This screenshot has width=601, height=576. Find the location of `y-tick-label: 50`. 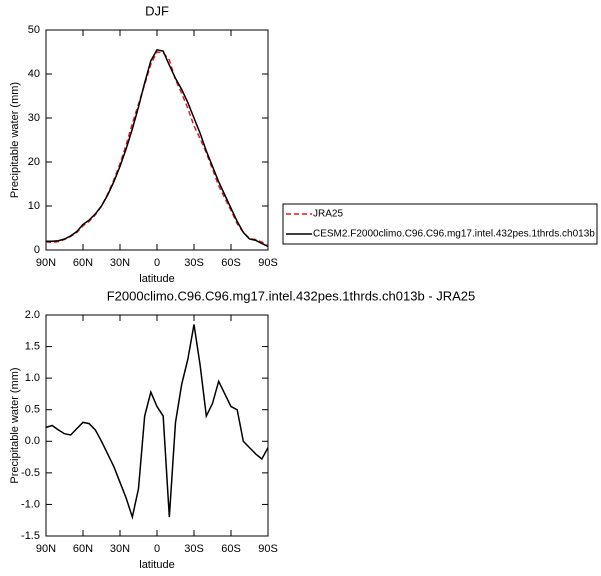

y-tick-label: 50 is located at coordinates (34, 30).